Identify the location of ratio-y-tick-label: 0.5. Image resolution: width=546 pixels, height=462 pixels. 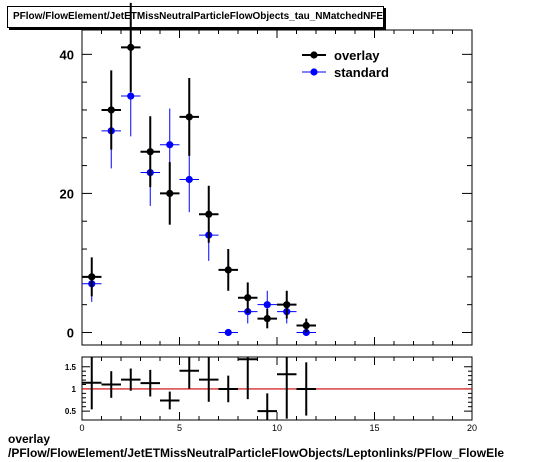
(71, 411).